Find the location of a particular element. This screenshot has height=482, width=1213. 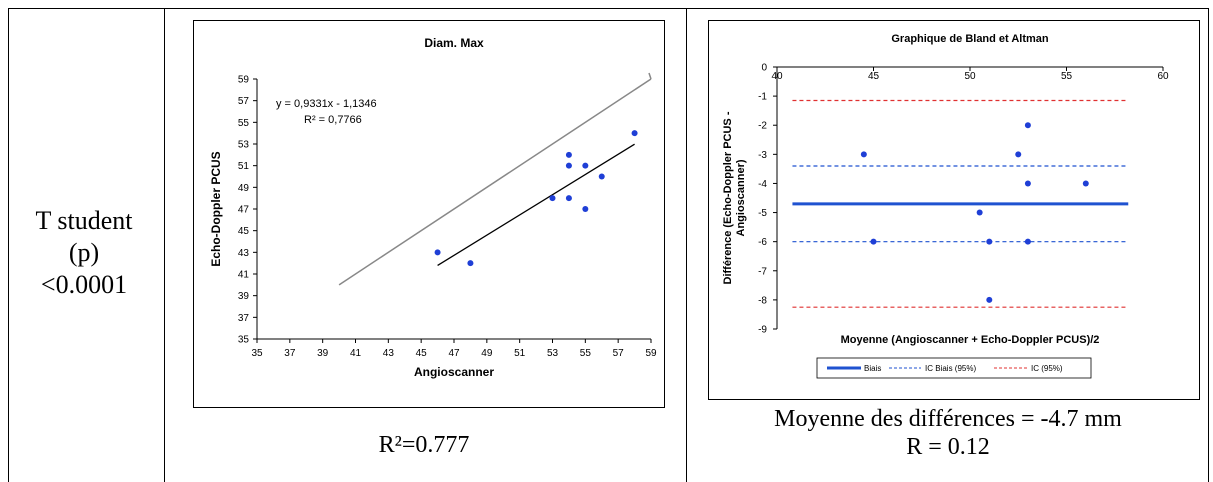

identity-line is located at coordinates (495, 182).